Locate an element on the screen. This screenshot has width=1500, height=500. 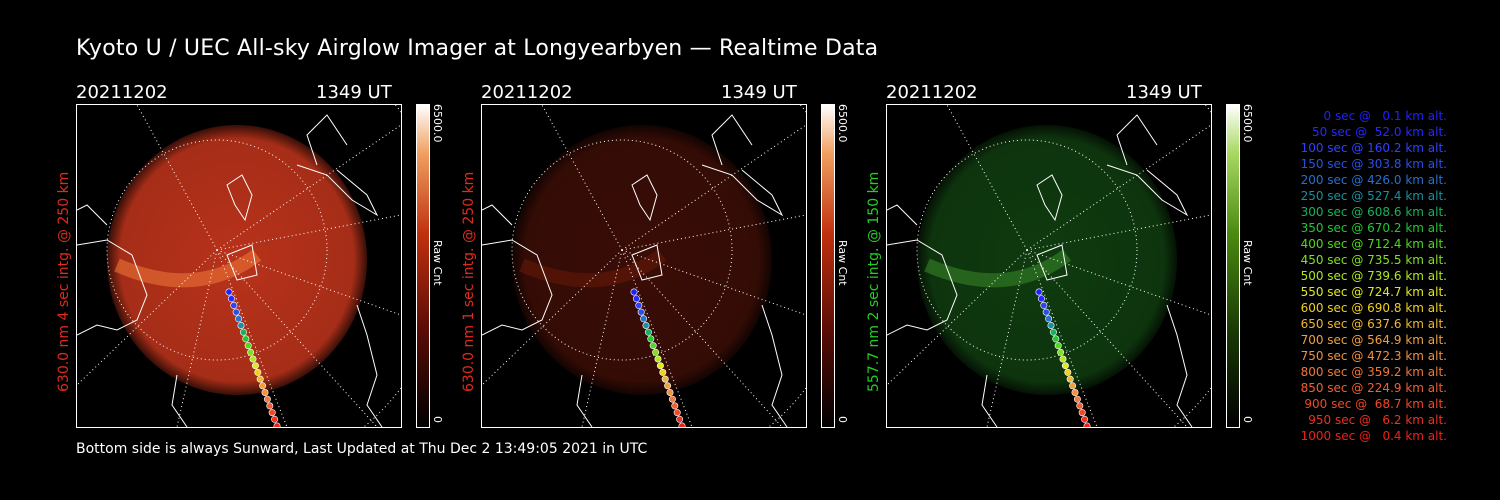
legend-row: 500 sec @ 739.6 km alt. is located at coordinates (1371, 276).